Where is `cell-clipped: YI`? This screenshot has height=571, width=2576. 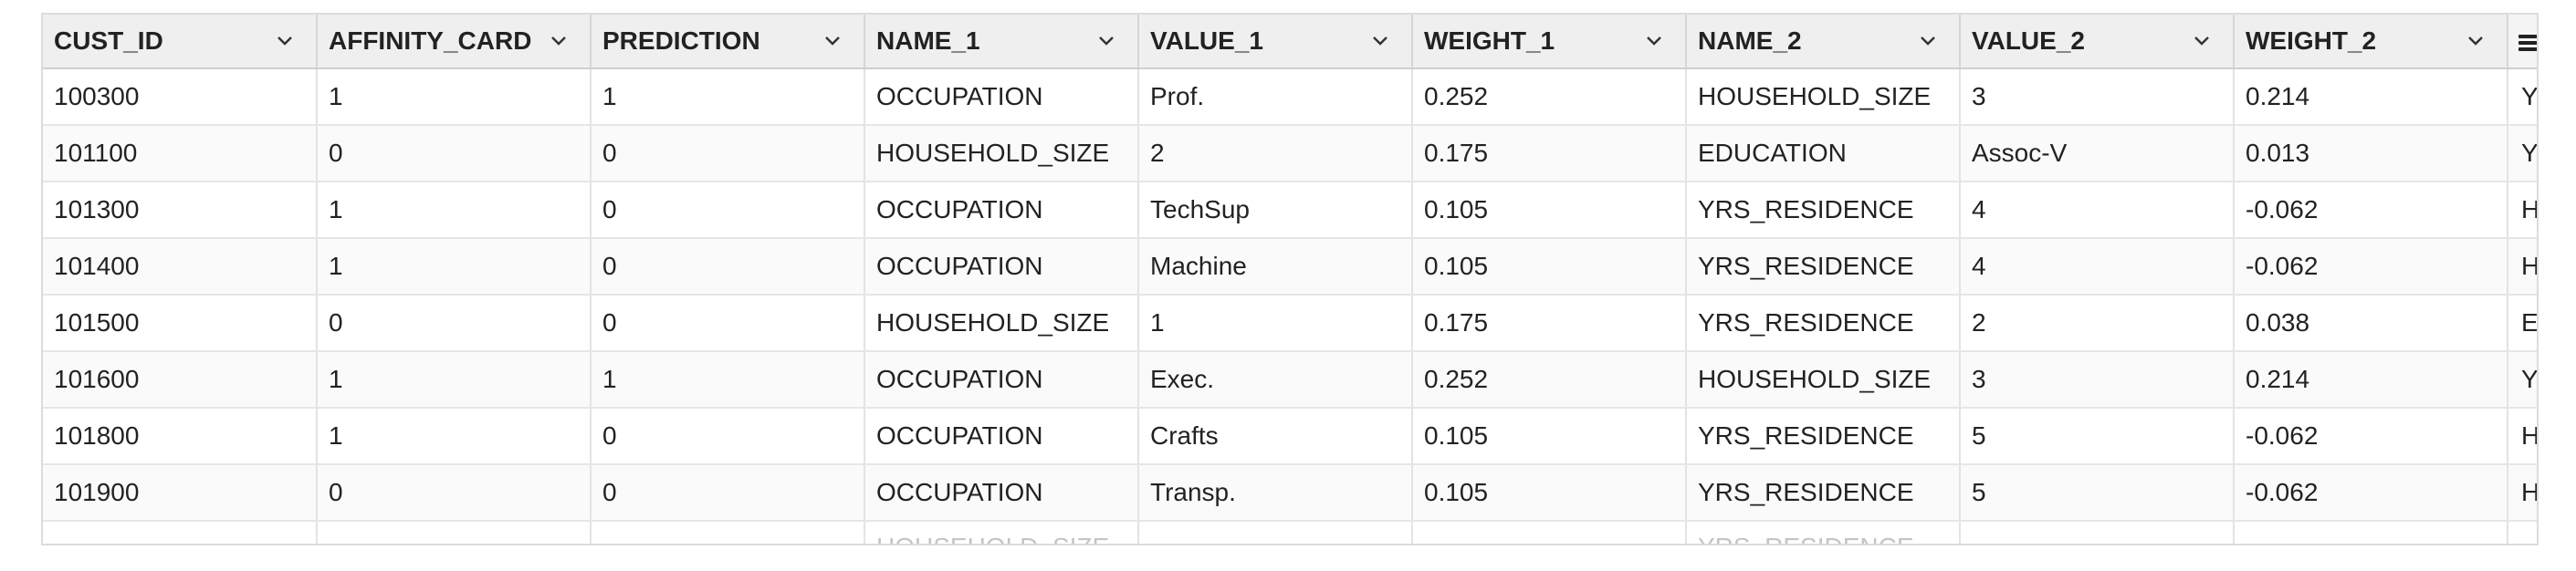 cell-clipped: YI is located at coordinates (2522, 153).